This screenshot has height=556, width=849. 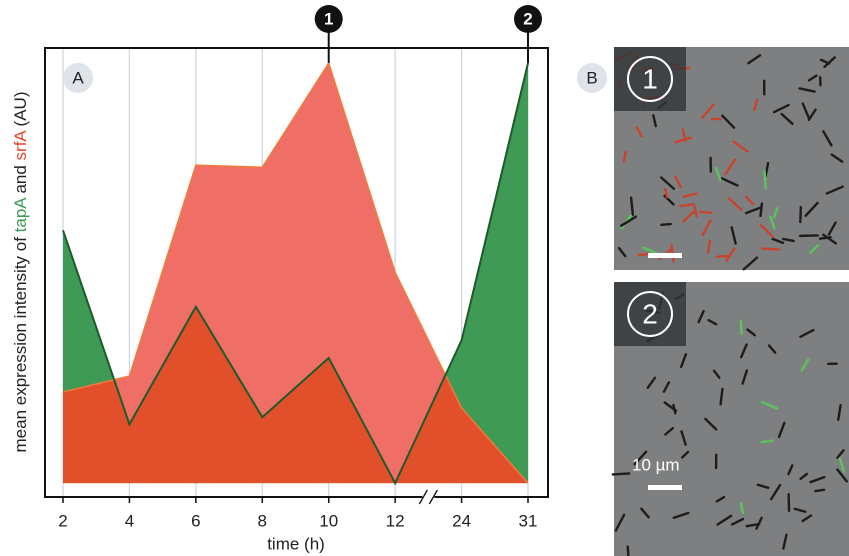 What do you see at coordinates (129, 520) in the screenshot?
I see `x-tick-label: 4` at bounding box center [129, 520].